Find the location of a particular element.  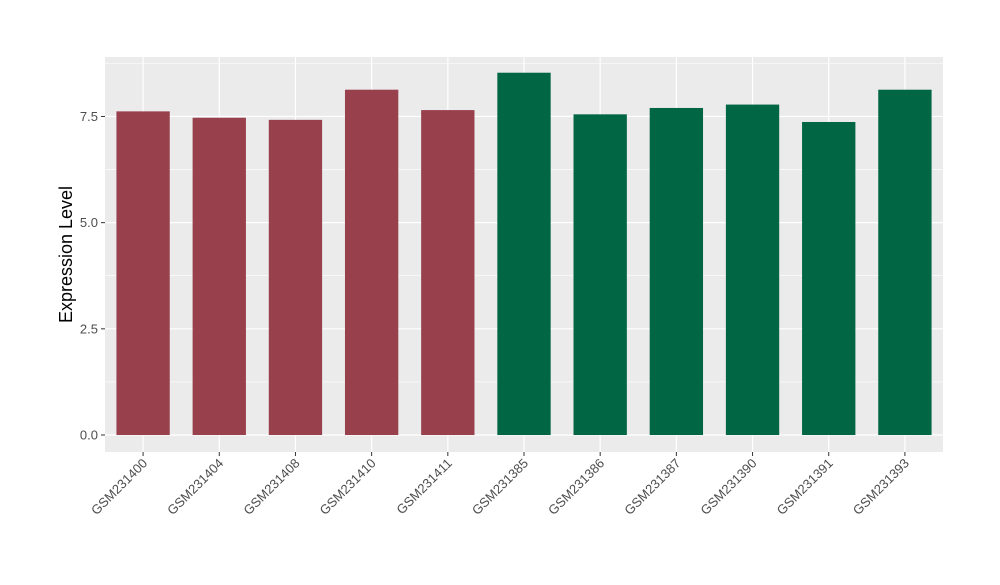

x-tick-label: GSM231408 is located at coordinates (271, 487).